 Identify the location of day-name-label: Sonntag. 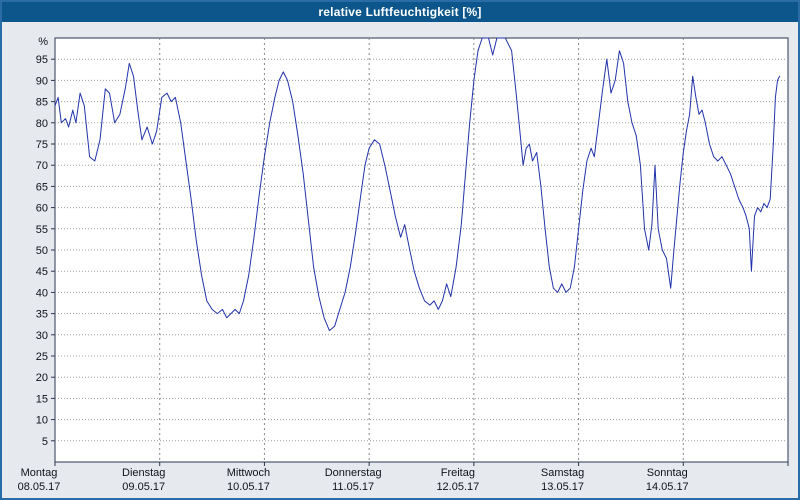
(667, 473).